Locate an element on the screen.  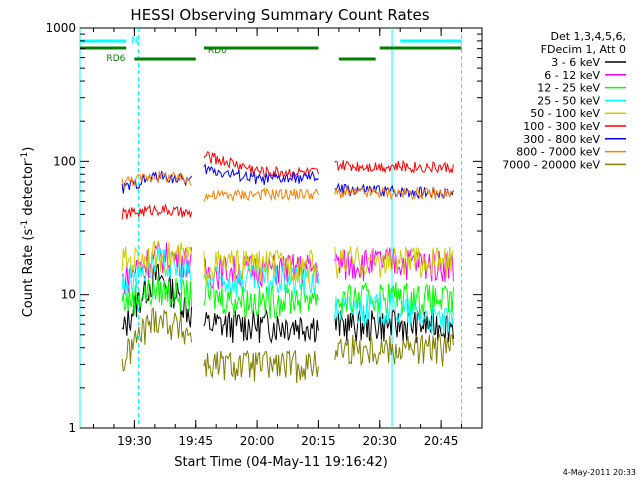
y-label-mid: detector is located at coordinates (28, 190).